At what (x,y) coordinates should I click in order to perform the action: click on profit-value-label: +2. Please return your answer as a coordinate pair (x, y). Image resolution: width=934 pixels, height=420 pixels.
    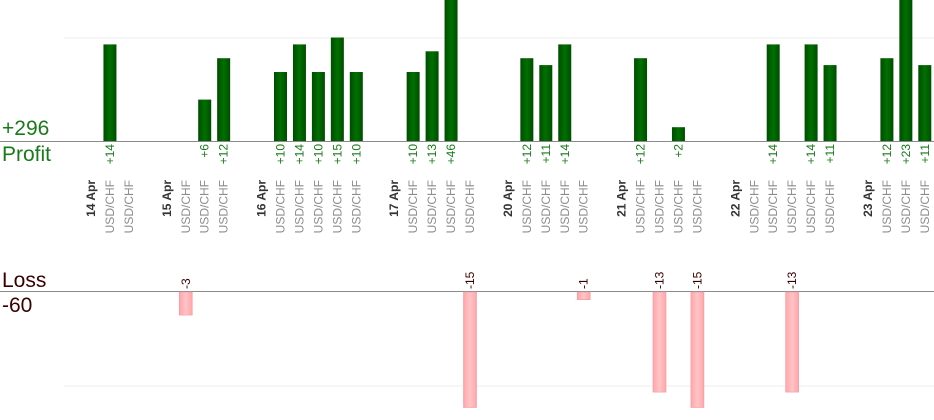
    Looking at the image, I should click on (678, 151).